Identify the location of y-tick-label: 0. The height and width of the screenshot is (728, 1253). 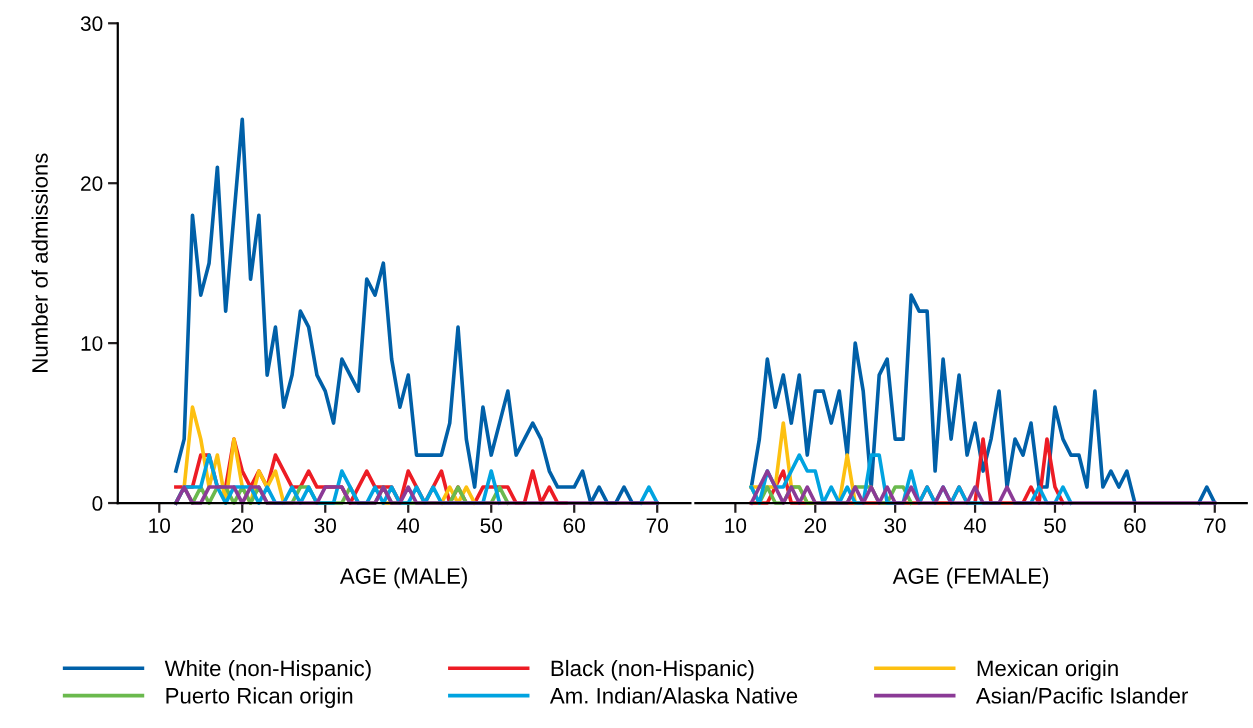
(97, 503).